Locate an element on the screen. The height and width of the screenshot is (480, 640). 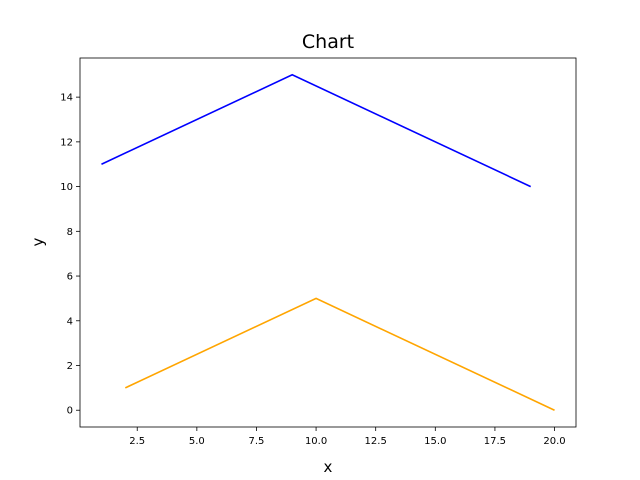
x-tick-label: 7.5 is located at coordinates (257, 441).